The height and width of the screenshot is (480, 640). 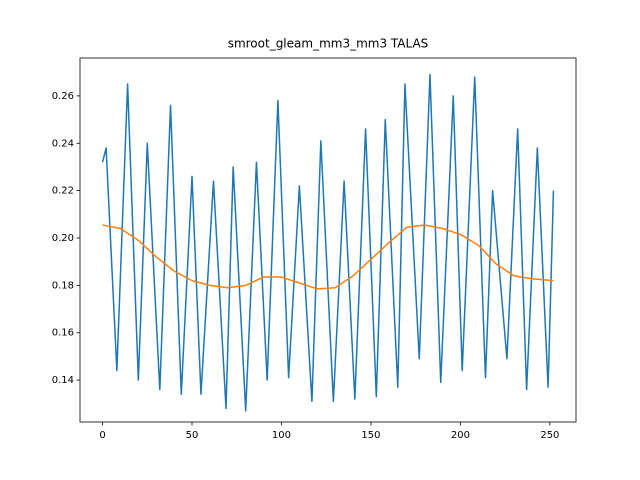 What do you see at coordinates (63, 191) in the screenshot?
I see `y-tick-label: 0.22` at bounding box center [63, 191].